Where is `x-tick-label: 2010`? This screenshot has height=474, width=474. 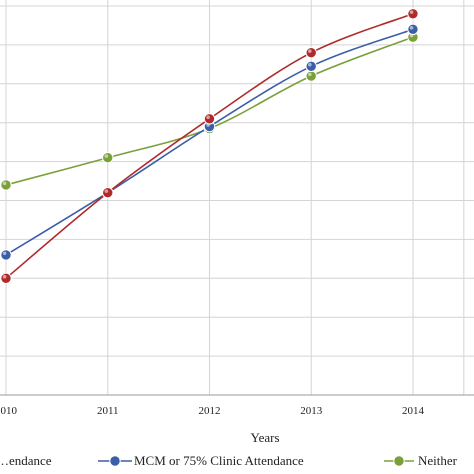 x-tick-label: 2010 is located at coordinates (9, 411).